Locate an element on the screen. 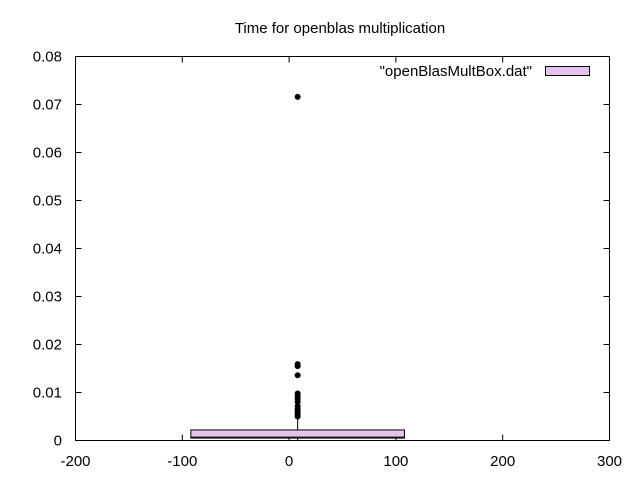 This screenshot has width=640, height=480. y-tick-label: 0.06 is located at coordinates (47, 153).